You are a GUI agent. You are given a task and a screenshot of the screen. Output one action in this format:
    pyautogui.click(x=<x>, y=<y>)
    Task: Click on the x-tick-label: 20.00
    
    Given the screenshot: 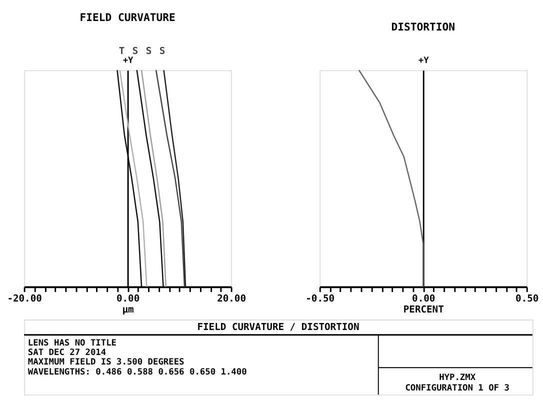 What is the action you would take?
    pyautogui.click(x=231, y=299)
    